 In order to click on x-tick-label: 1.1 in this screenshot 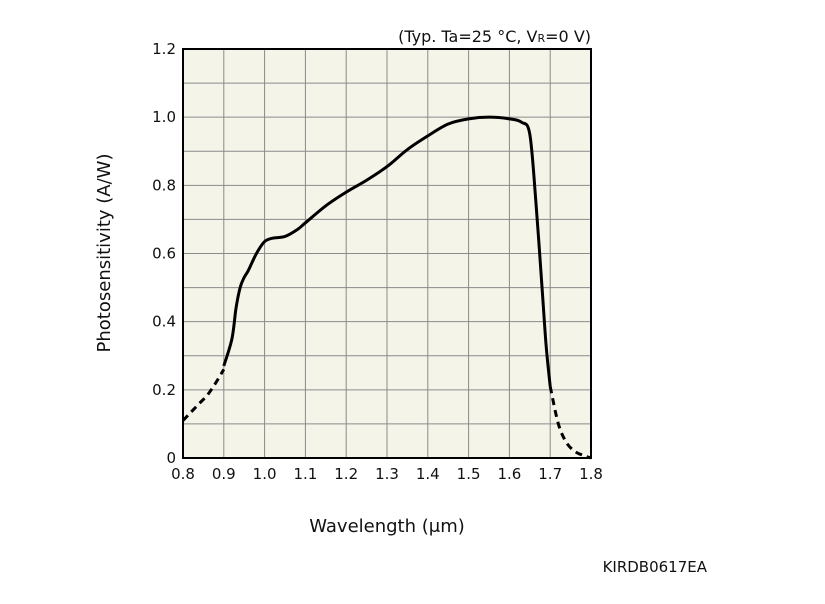, I will do `click(305, 474)`.